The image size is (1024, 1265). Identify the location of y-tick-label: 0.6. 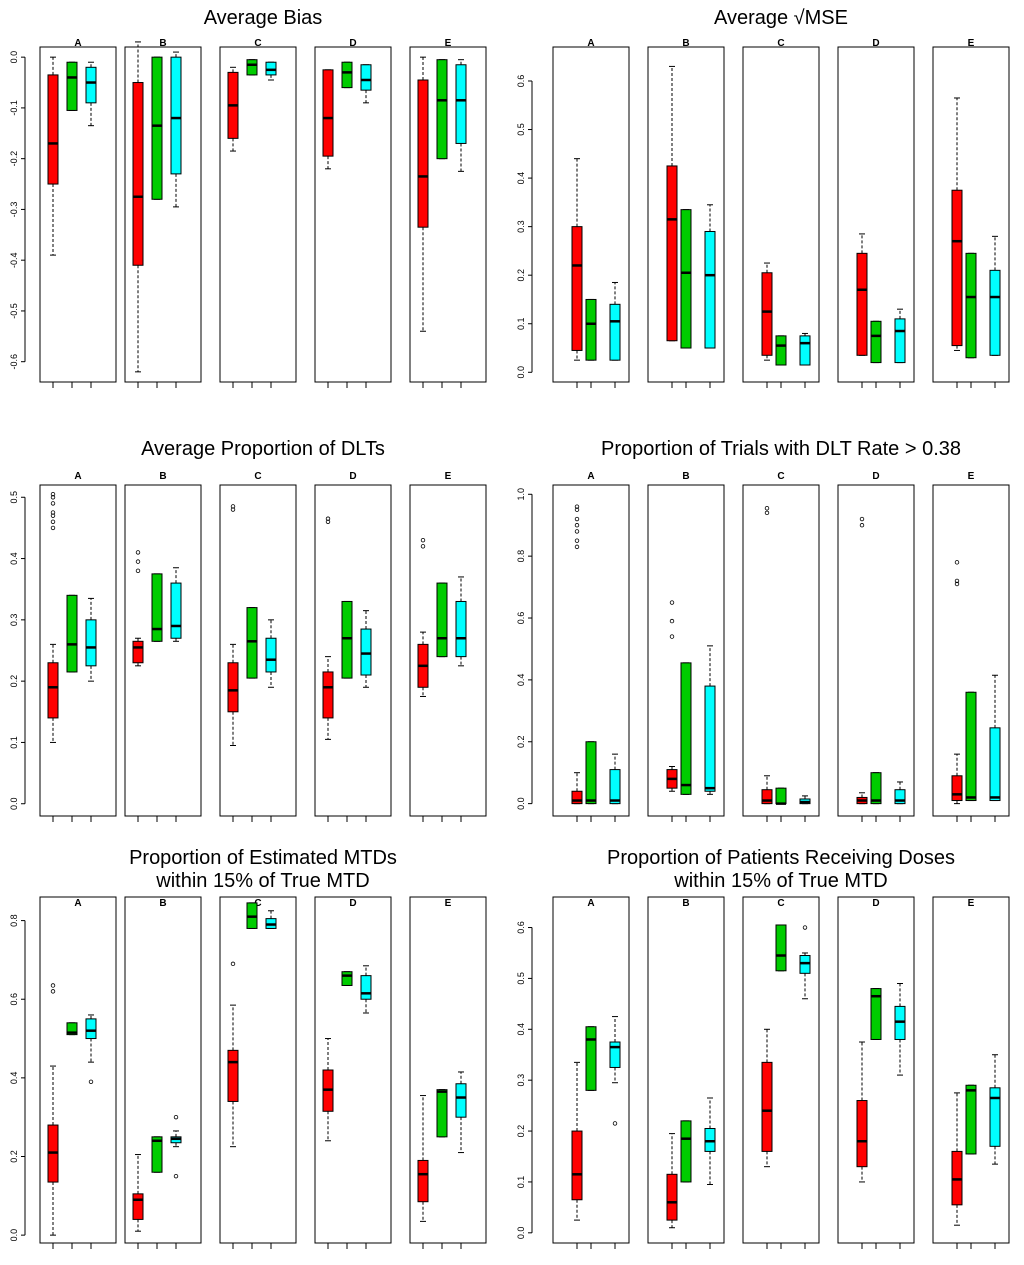
(521, 81).